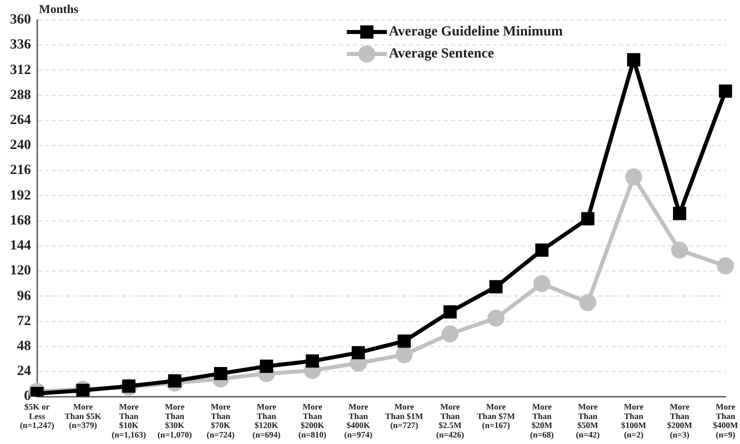 The image size is (740, 444). Describe the element at coordinates (24, 321) in the screenshot. I see `y-tick-label: 72` at that location.